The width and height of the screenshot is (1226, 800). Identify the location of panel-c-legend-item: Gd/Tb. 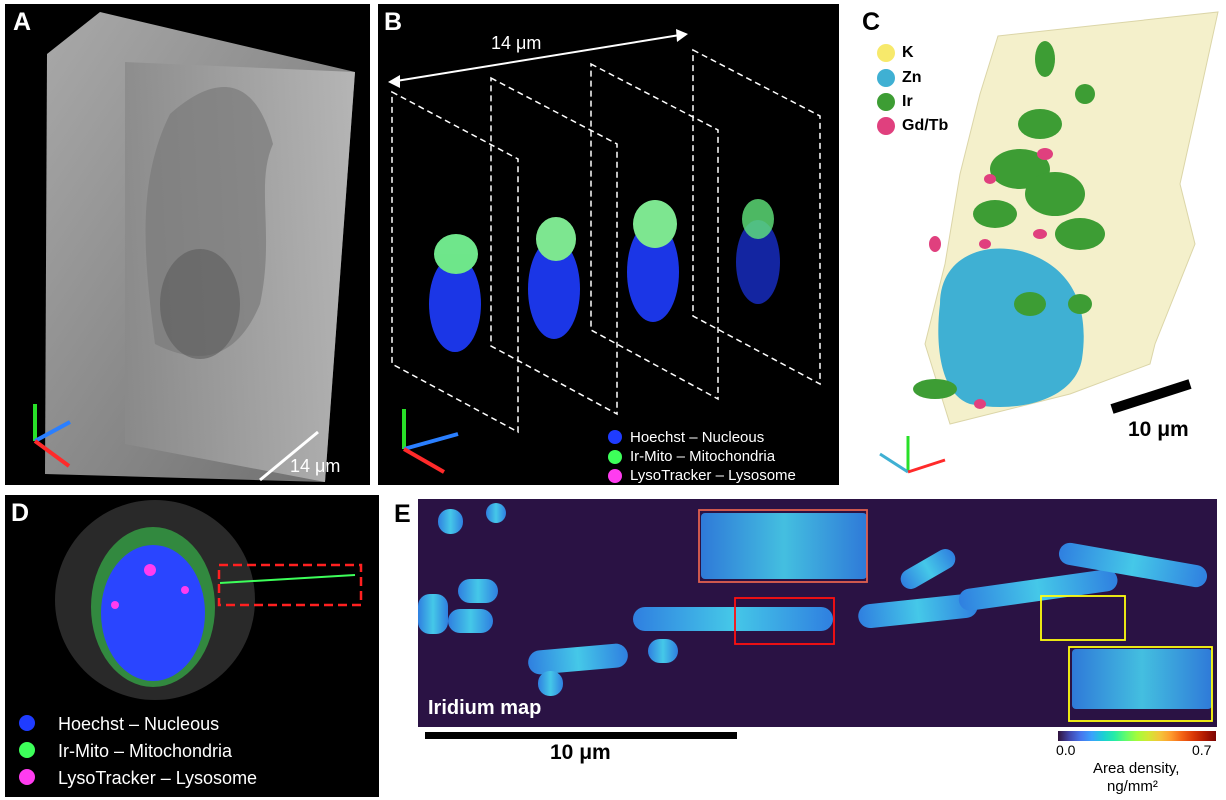
(925, 125).